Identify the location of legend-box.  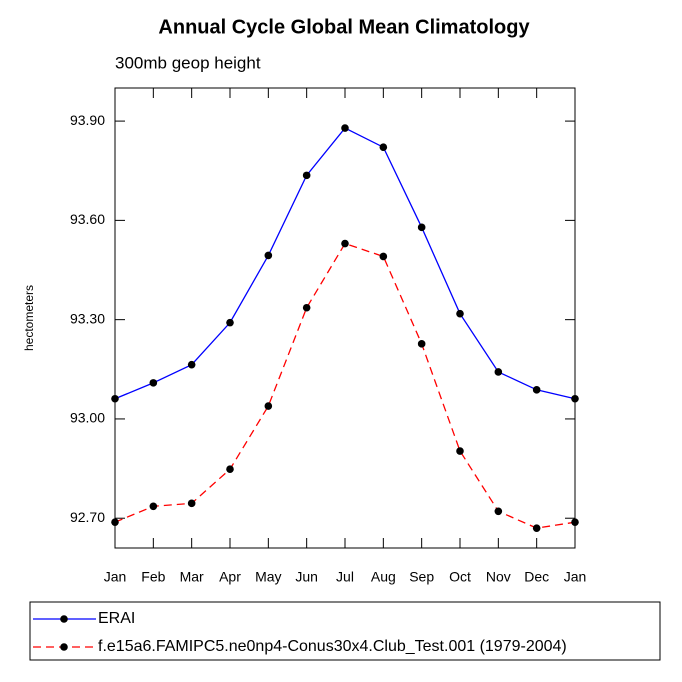
(345, 631).